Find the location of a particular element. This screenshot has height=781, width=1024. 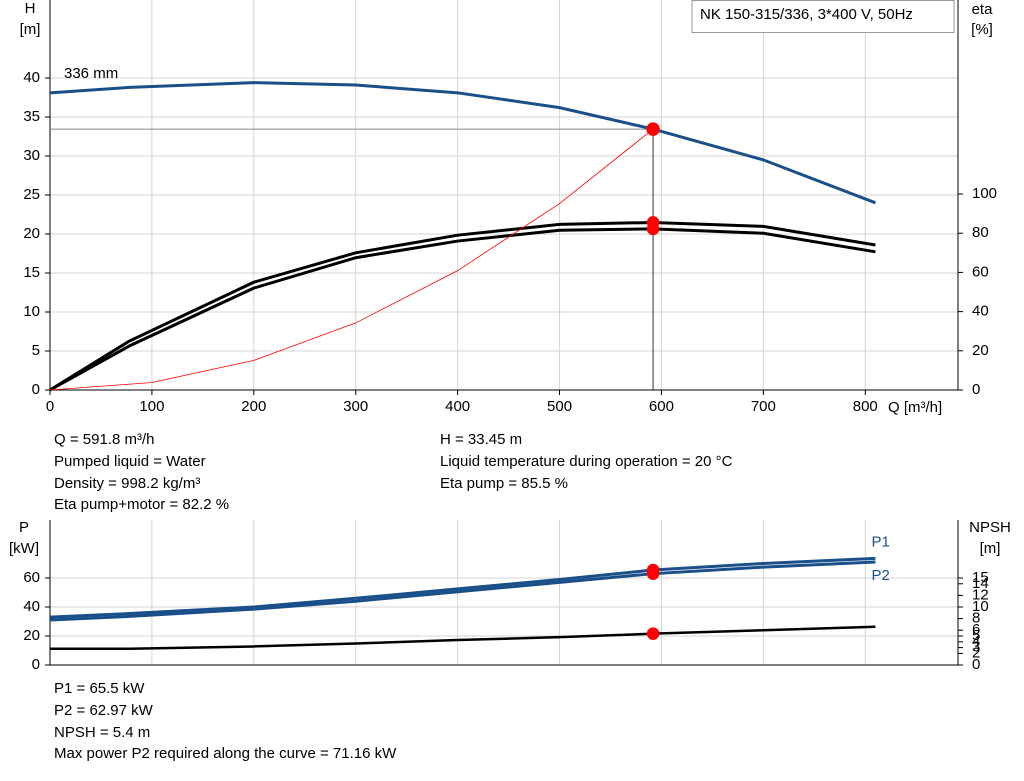

y-tick-label: 10 is located at coordinates (31, 311).